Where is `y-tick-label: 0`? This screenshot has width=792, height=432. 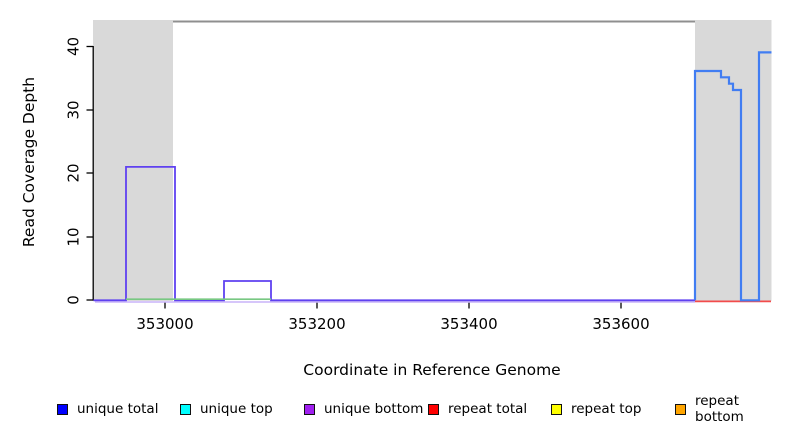
y-tick-label: 0 is located at coordinates (73, 300).